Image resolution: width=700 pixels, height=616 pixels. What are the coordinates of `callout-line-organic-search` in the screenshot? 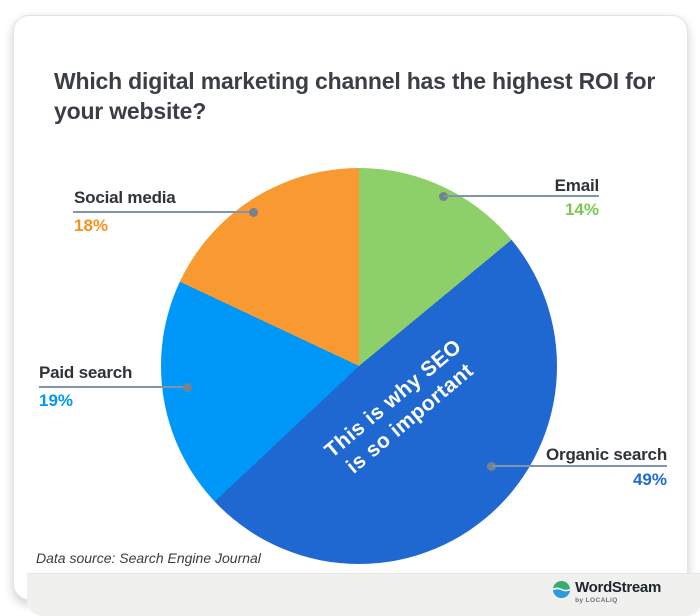 It's located at (579, 466).